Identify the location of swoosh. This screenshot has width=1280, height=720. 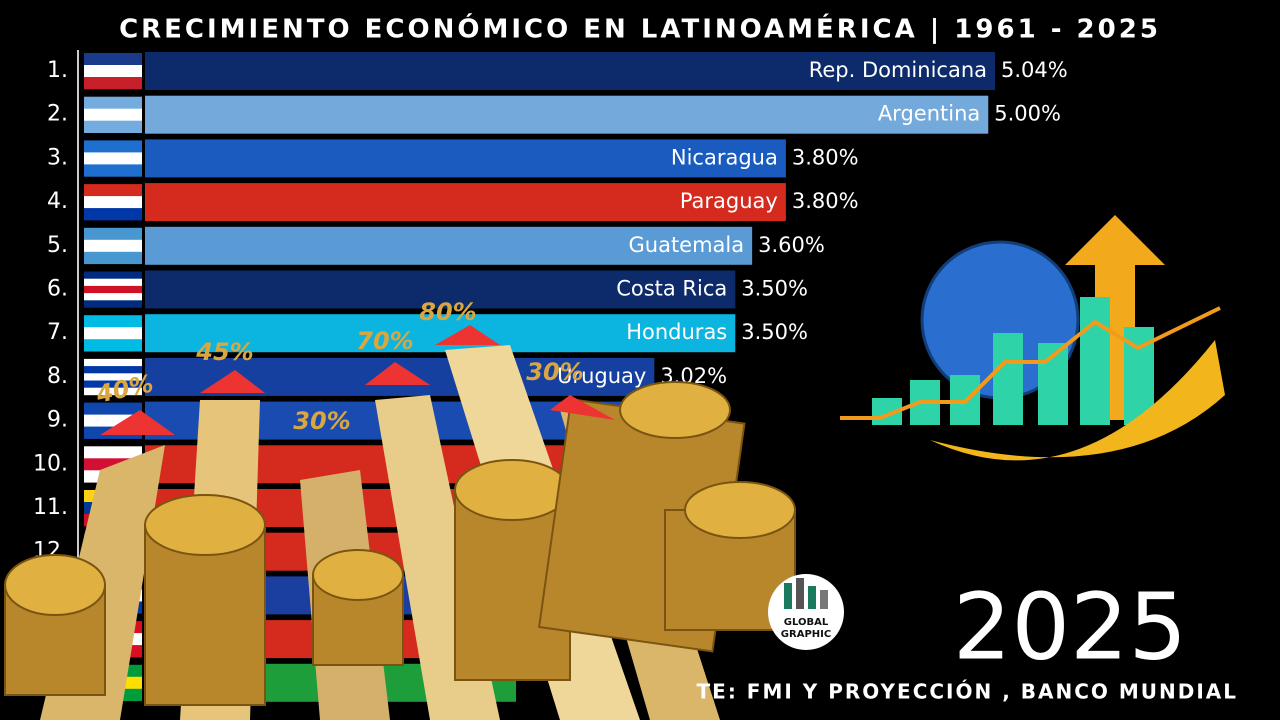
(1077, 400).